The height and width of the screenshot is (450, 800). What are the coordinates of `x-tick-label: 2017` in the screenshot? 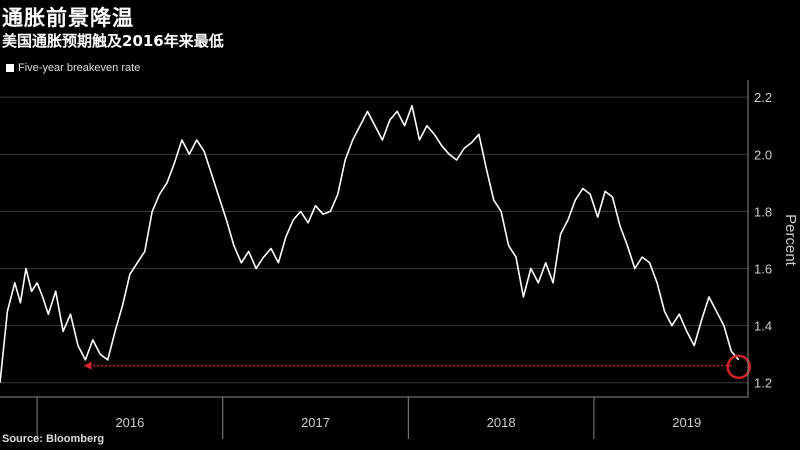 It's located at (315, 422).